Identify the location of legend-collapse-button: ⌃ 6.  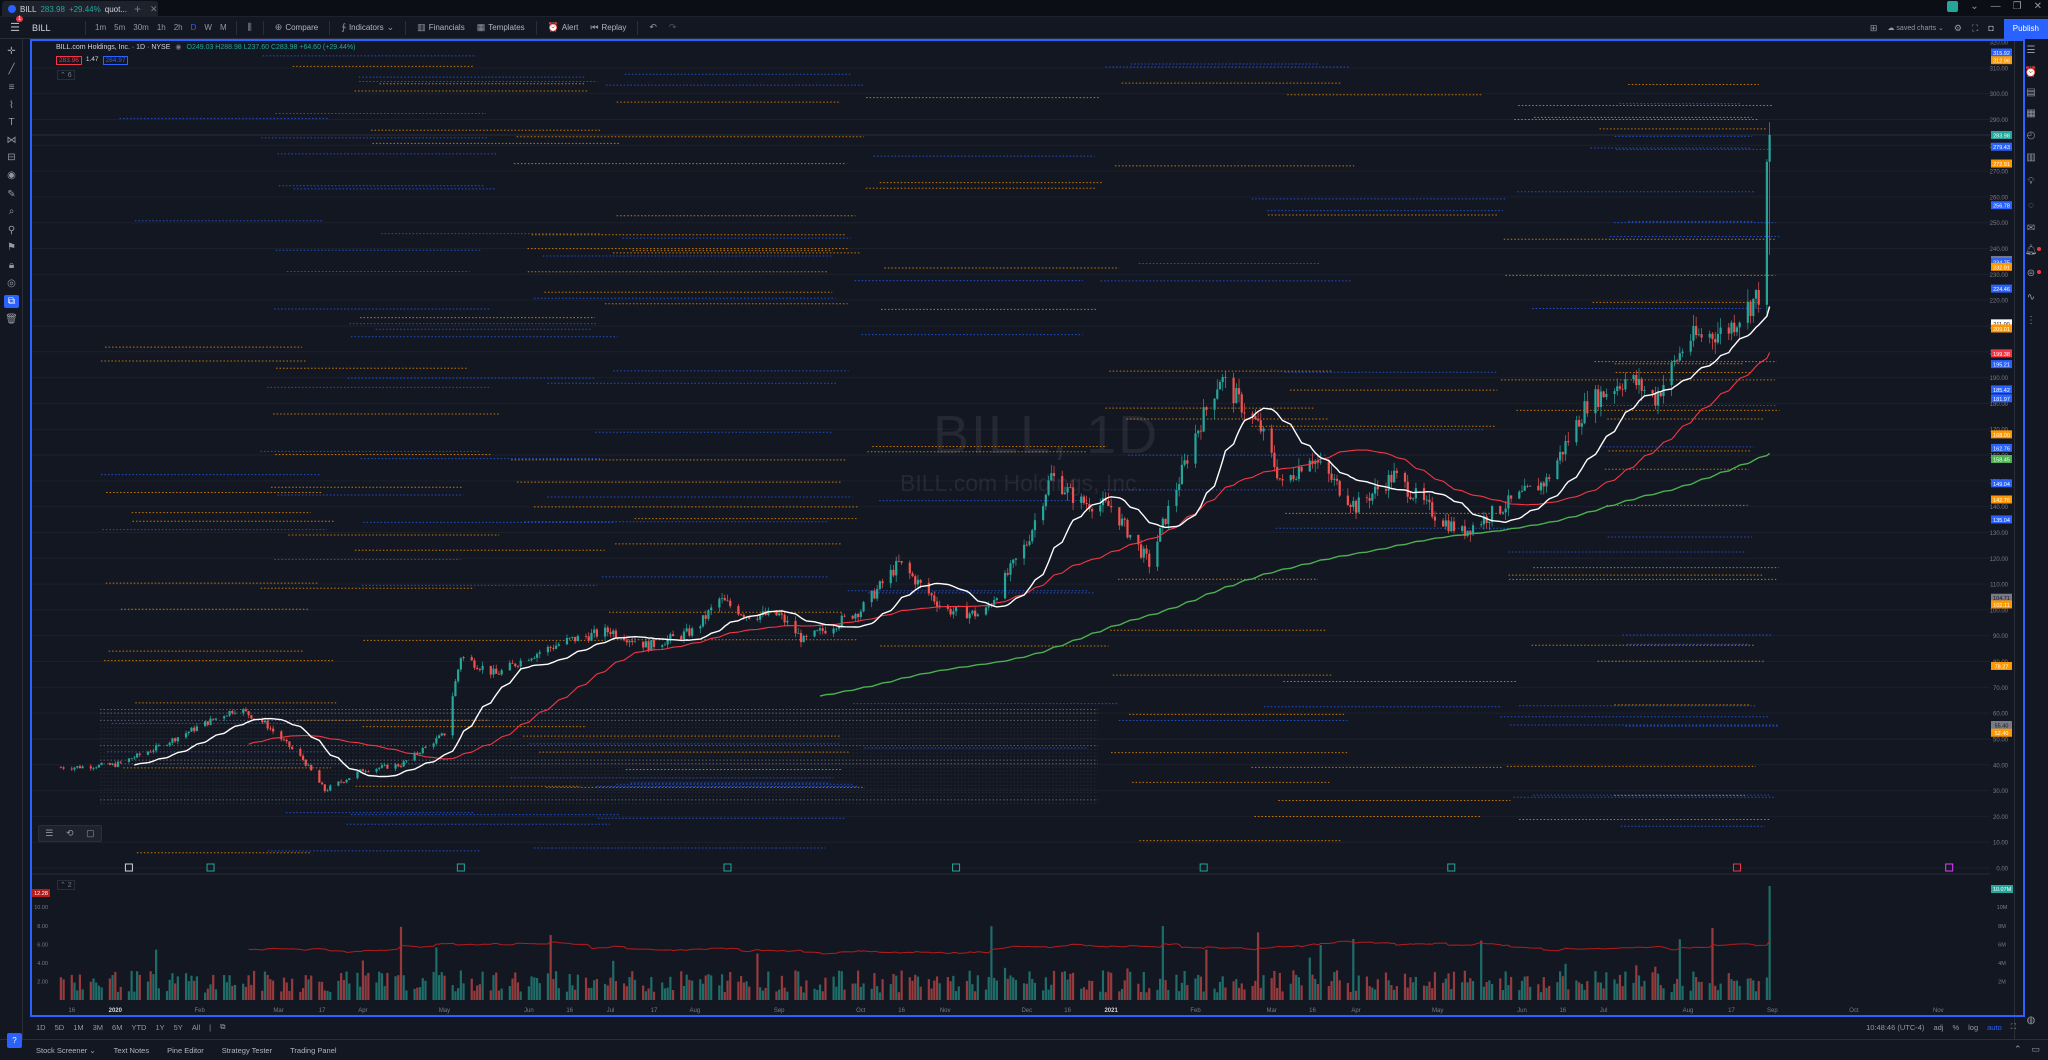
(66, 75).